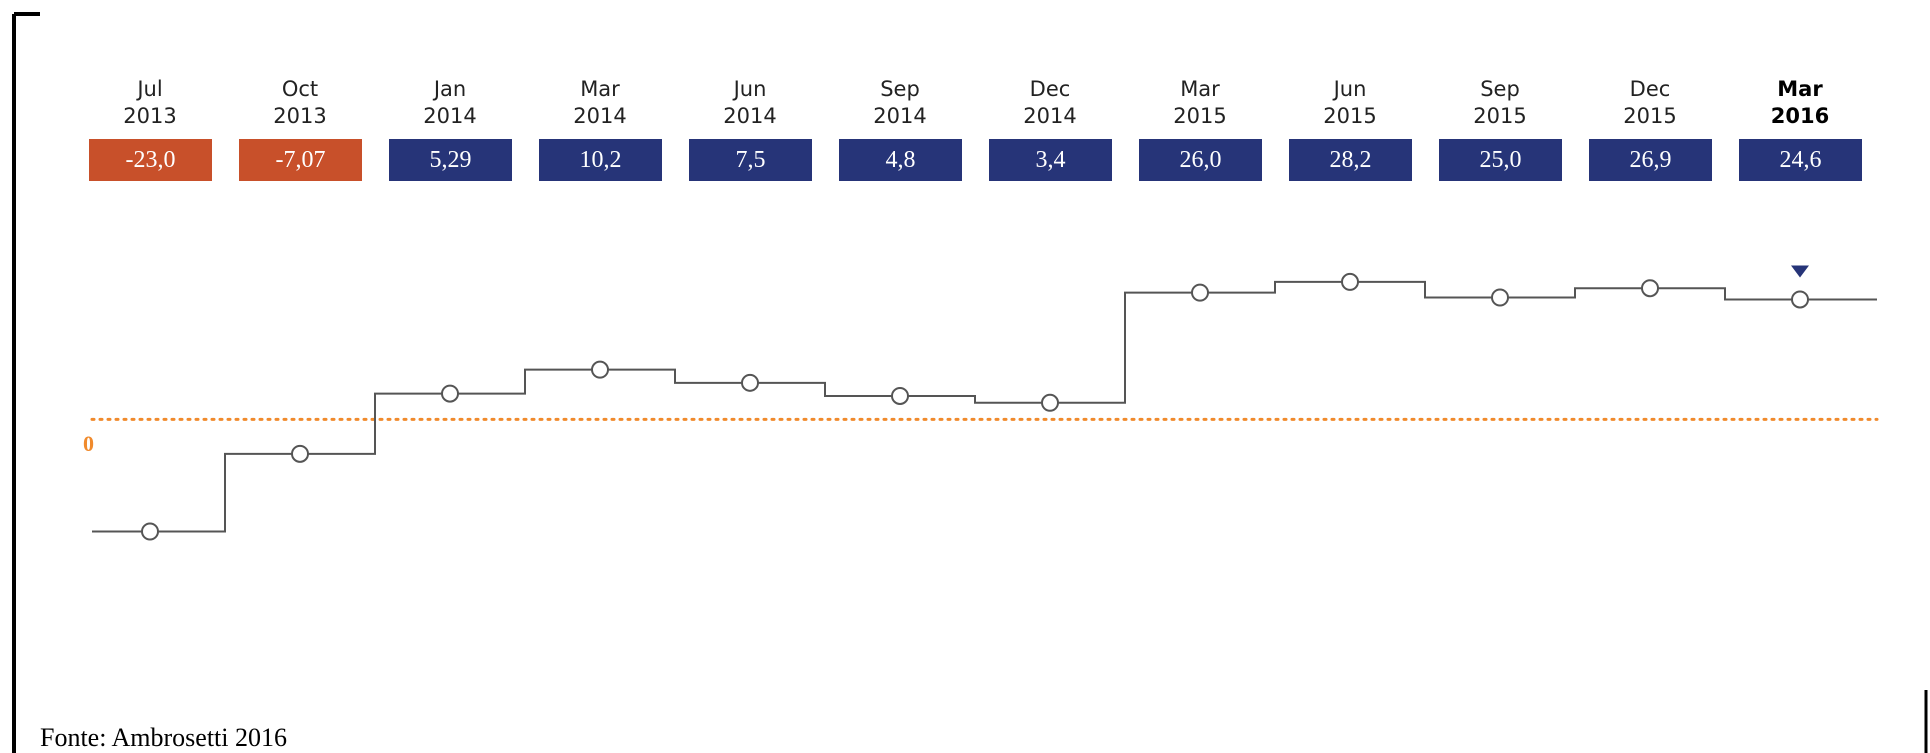 The height and width of the screenshot is (753, 1930). What do you see at coordinates (150, 160) in the screenshot?
I see `value-label: -23,0` at bounding box center [150, 160].